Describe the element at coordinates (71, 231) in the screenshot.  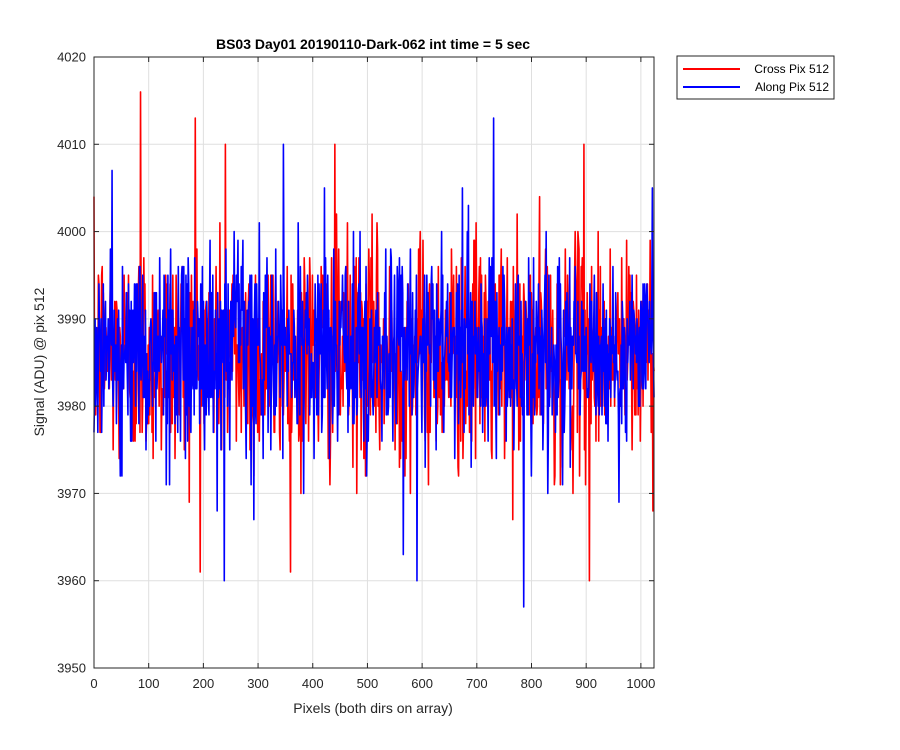
I see `y-tick-label: 4000` at that location.